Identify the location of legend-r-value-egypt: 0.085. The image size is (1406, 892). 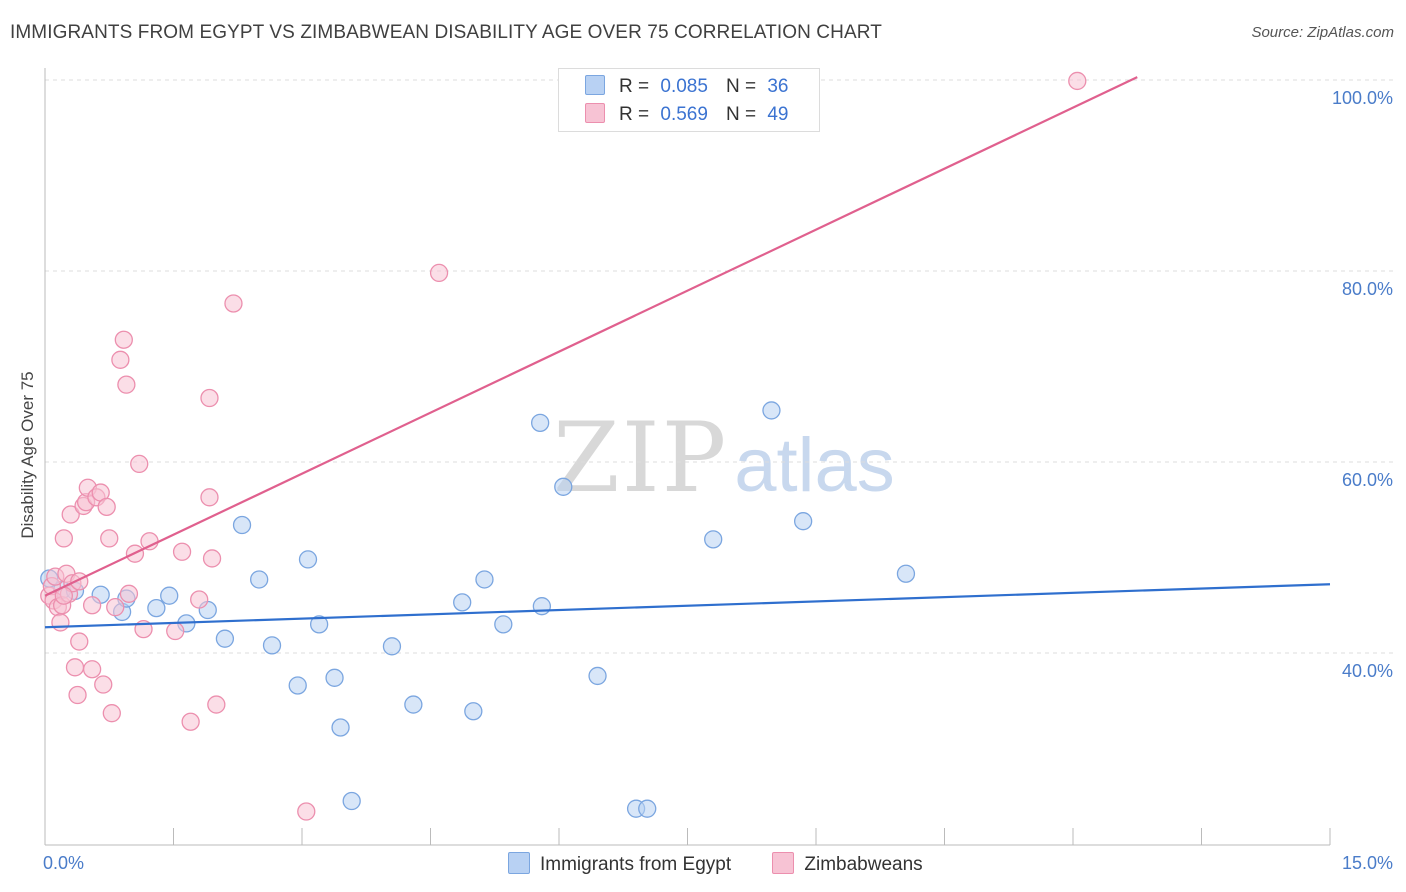
(684, 86).